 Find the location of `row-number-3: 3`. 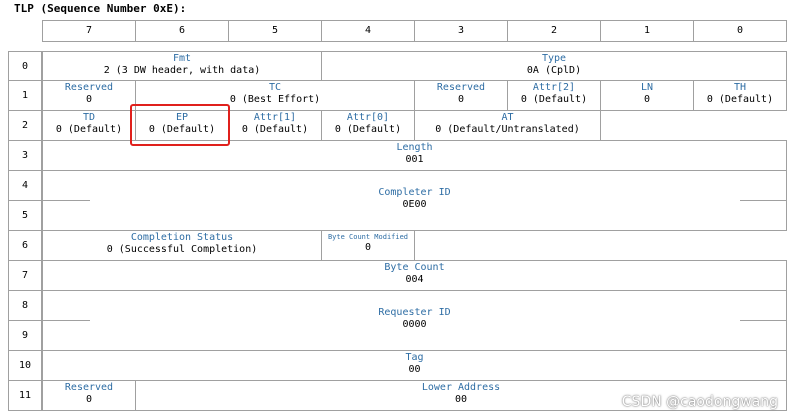

row-number-3: 3 is located at coordinates (25, 155).